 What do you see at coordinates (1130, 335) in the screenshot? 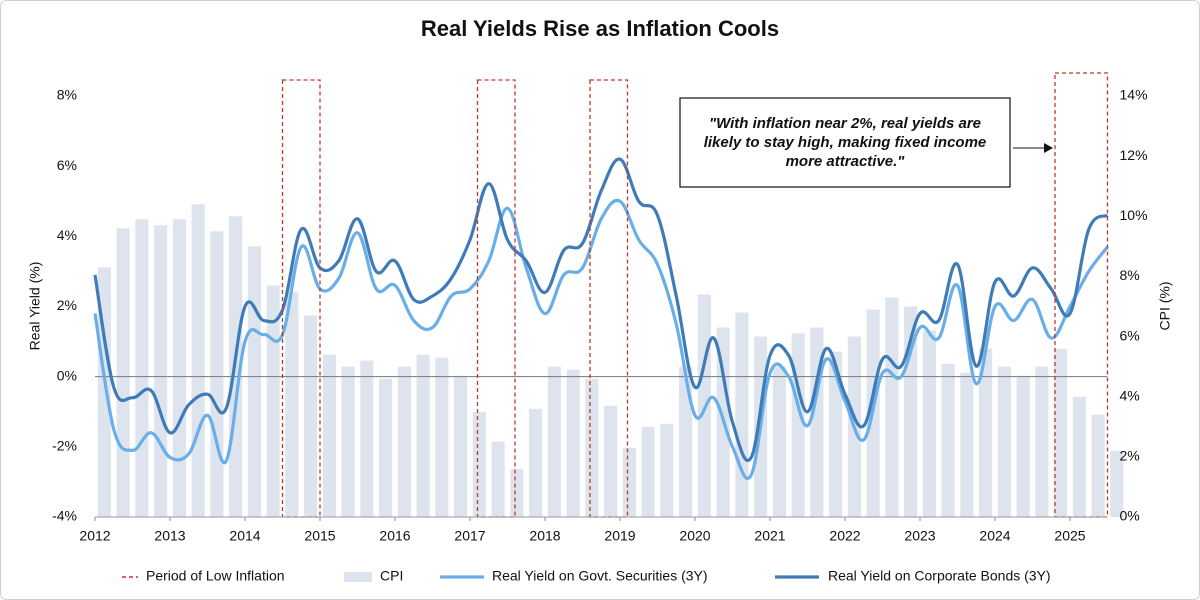
I see `y2-tick-label: 6%` at bounding box center [1130, 335].